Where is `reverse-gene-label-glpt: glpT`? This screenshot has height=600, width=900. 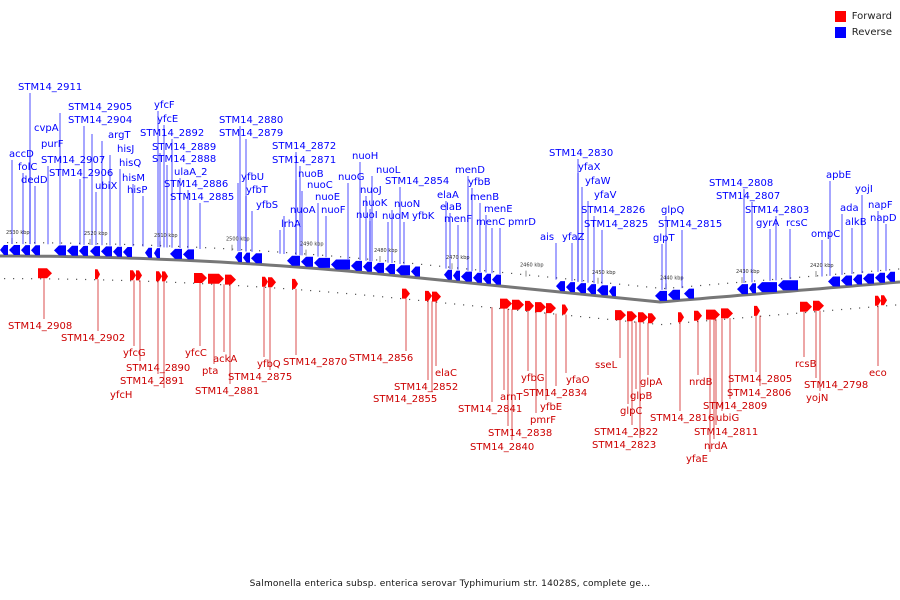 reverse-gene-label-glpt: glpT is located at coordinates (664, 238).